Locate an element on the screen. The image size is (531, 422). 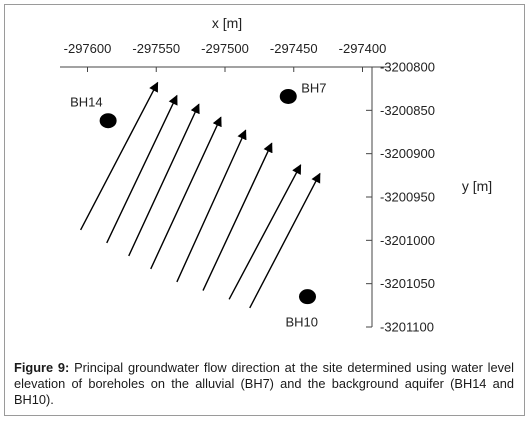
y-tick-label: -3201000 is located at coordinates (407, 240).